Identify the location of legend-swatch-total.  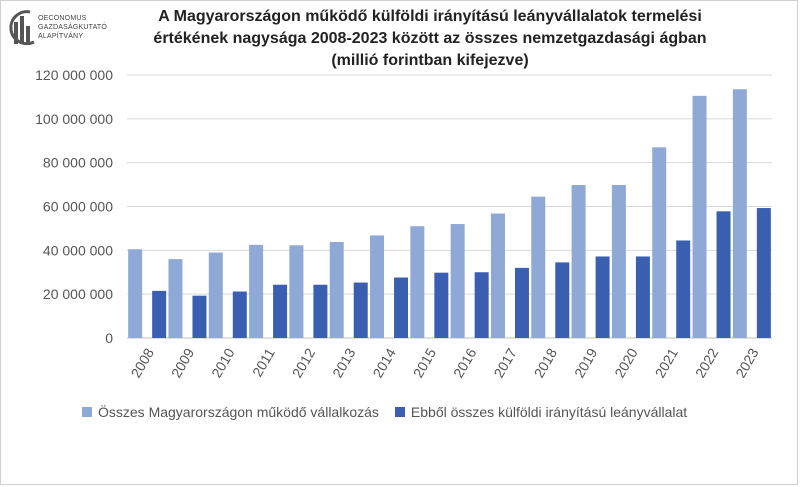
(87, 412).